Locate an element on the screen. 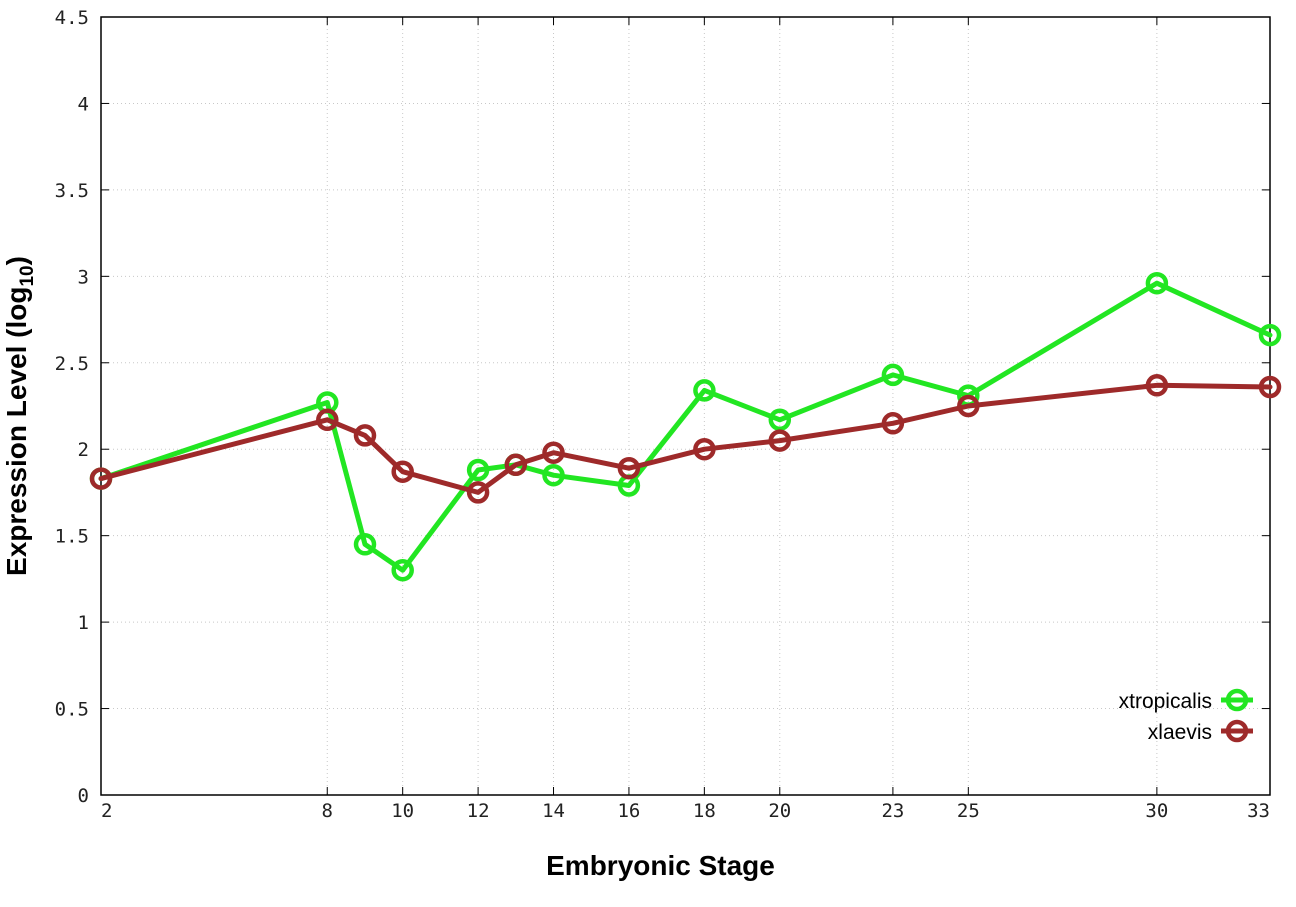  legend-label-xtropicalis: xtropicalis is located at coordinates (1165, 701).